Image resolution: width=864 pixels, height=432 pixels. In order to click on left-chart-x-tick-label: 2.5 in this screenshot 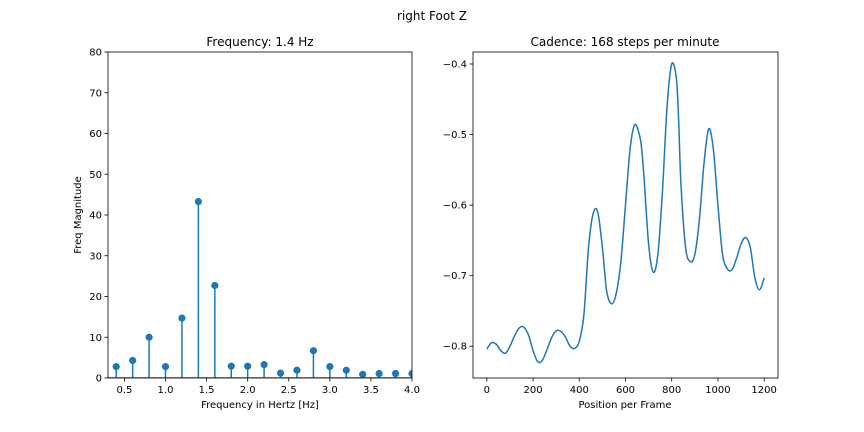, I will do `click(289, 390)`.